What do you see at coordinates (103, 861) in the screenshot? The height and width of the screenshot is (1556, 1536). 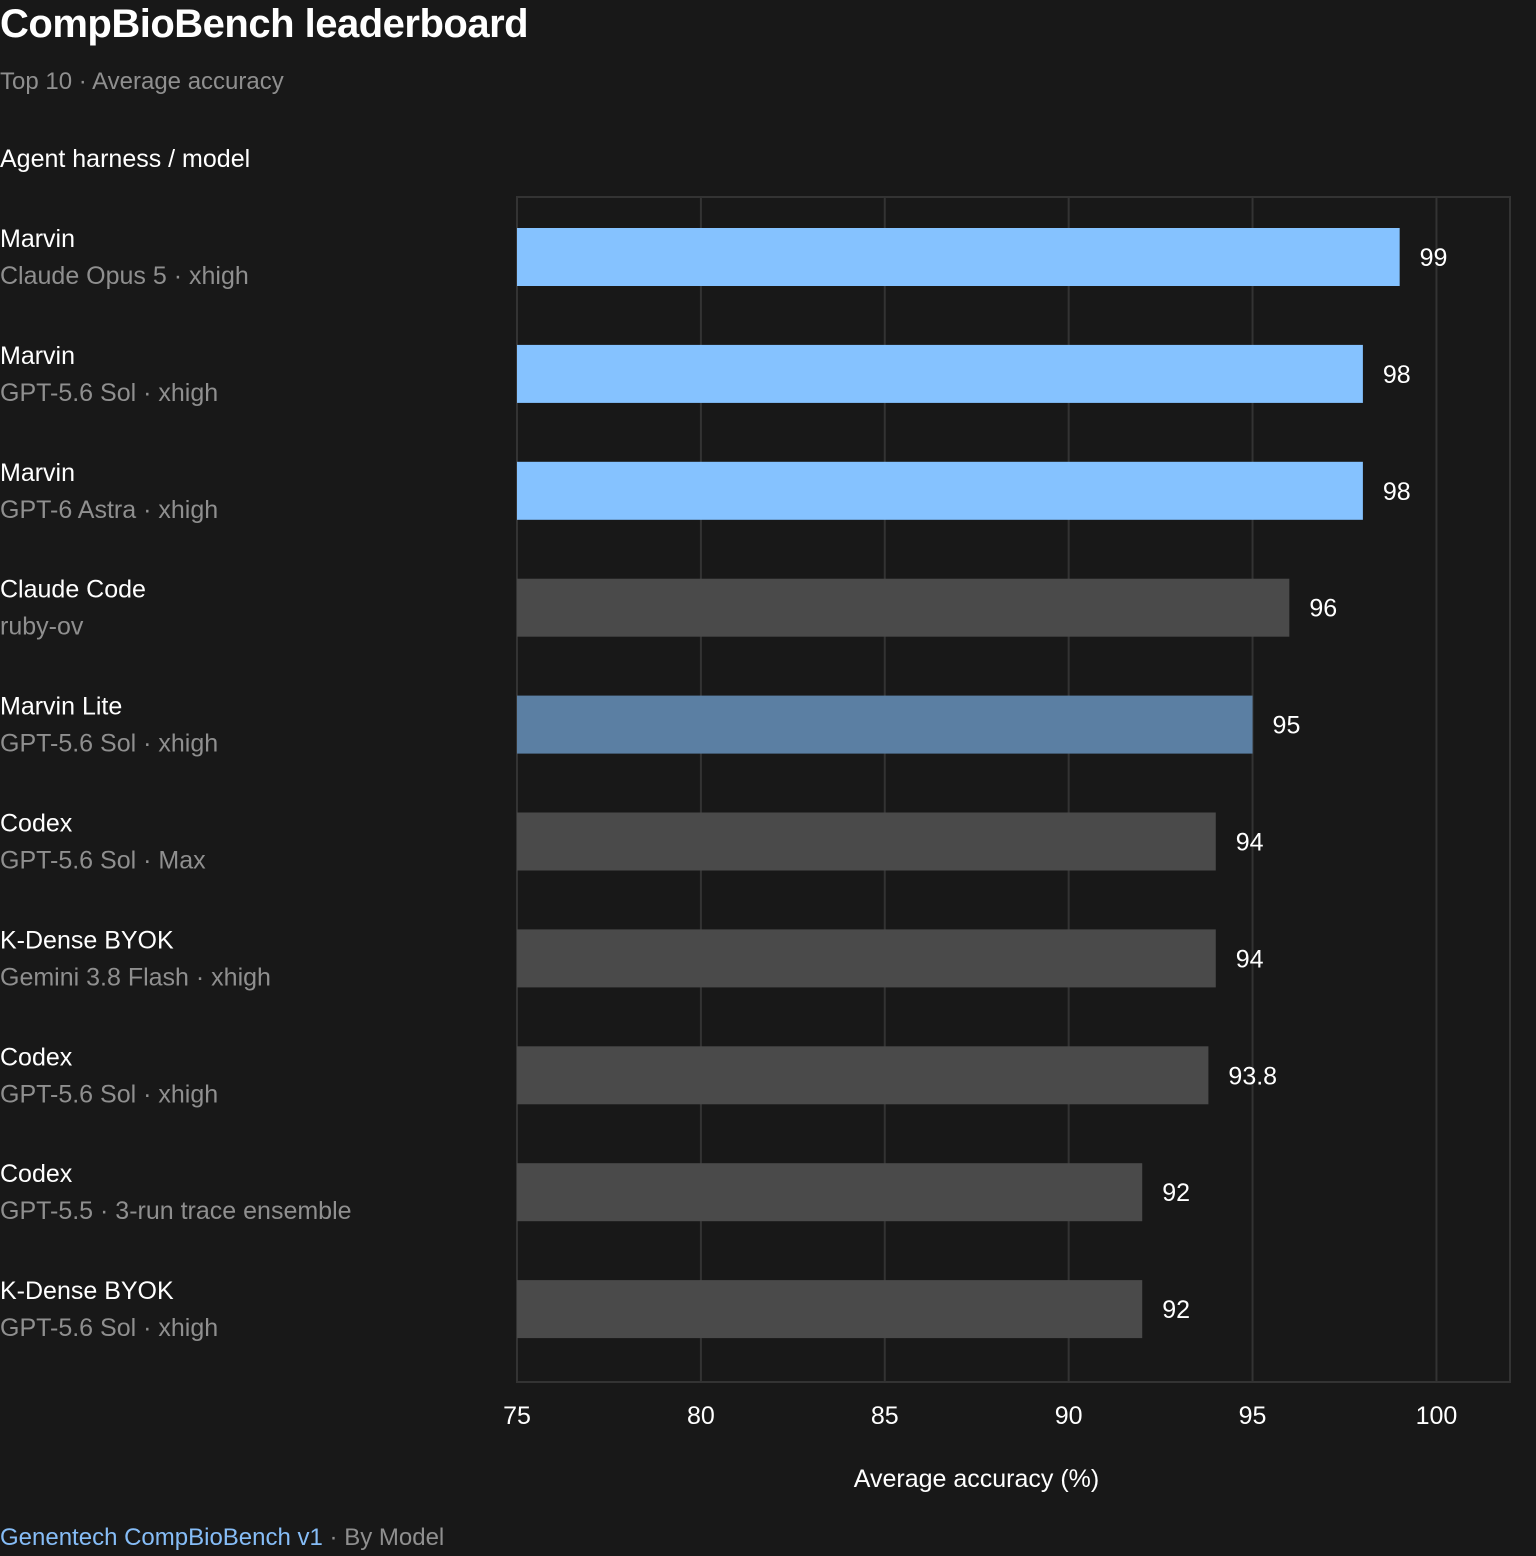 I see `row-model-label: GPT-5.6 Sol · Max` at bounding box center [103, 861].